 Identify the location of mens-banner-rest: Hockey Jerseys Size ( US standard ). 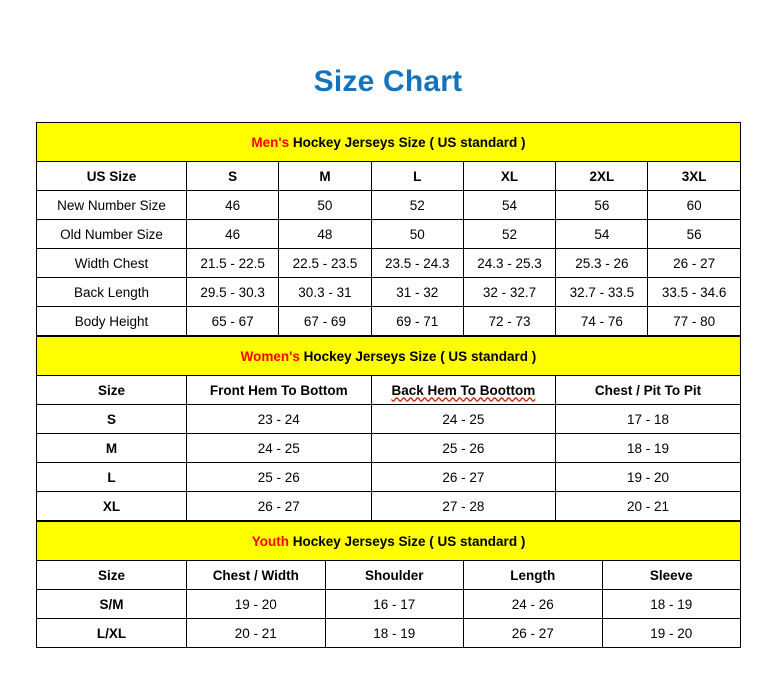
(407, 142).